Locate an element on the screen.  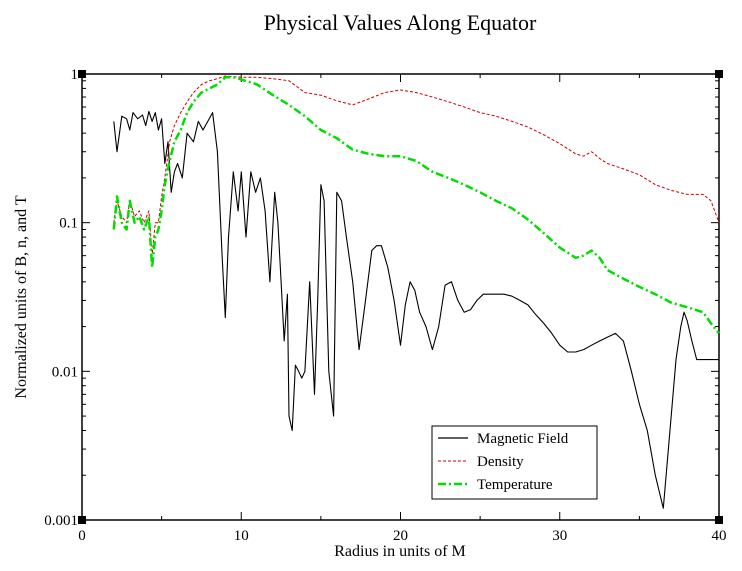
x-axis-label: Radius in units of M is located at coordinates (400, 551).